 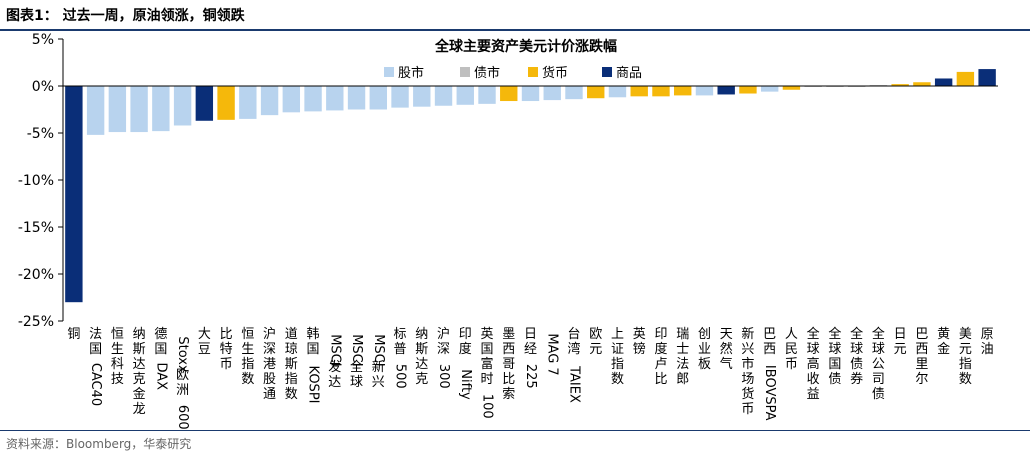 I want to click on category-label-latin: Nifty, so click(x=465, y=384).